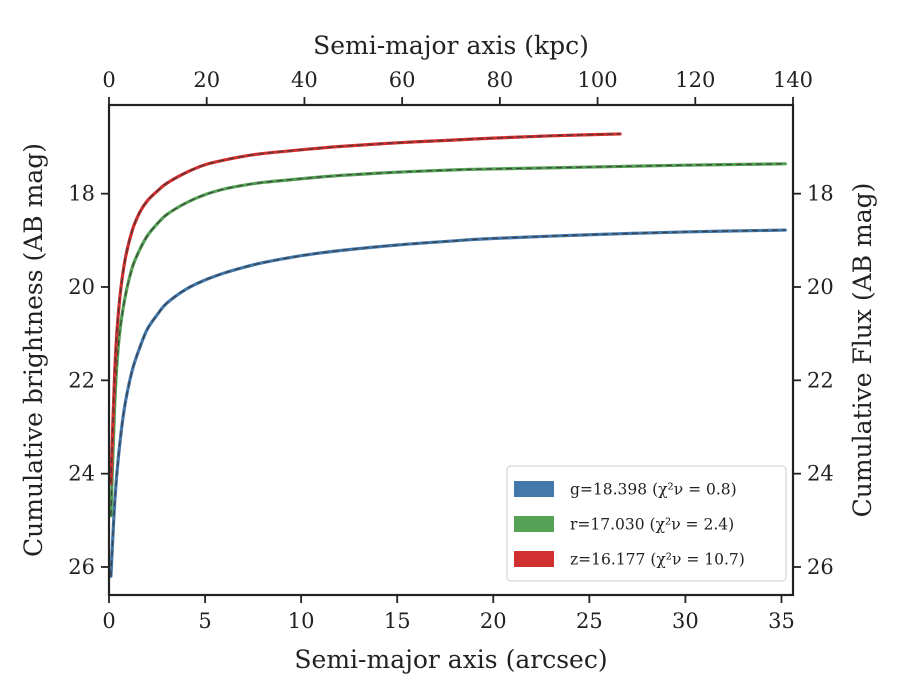 Image resolution: width=900 pixels, height=700 pixels. I want to click on y-tick-label: 18, so click(81, 194).